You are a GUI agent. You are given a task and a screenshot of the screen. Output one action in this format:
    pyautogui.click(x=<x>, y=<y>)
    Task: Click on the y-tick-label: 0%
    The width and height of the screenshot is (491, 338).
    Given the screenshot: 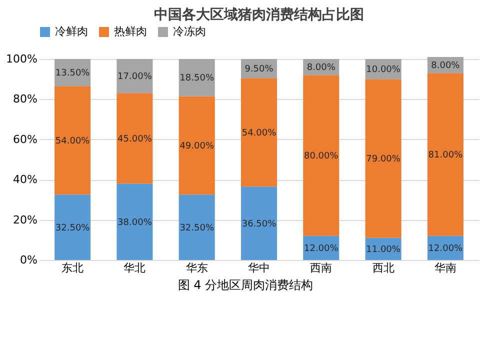 What is the action you would take?
    pyautogui.click(x=29, y=260)
    